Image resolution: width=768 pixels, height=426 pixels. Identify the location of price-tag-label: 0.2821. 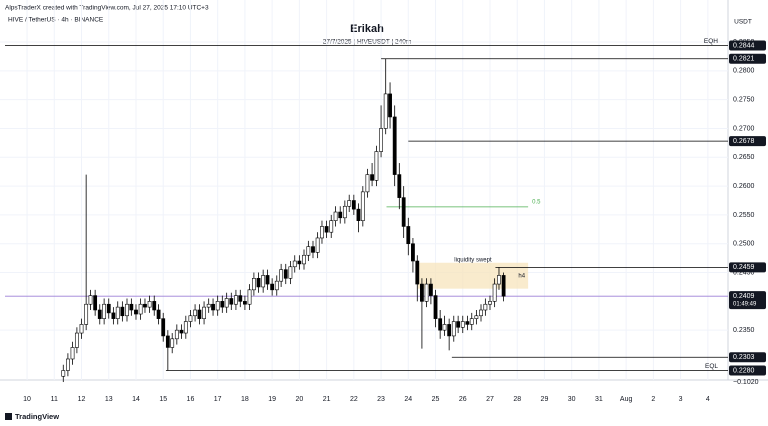
(744, 59).